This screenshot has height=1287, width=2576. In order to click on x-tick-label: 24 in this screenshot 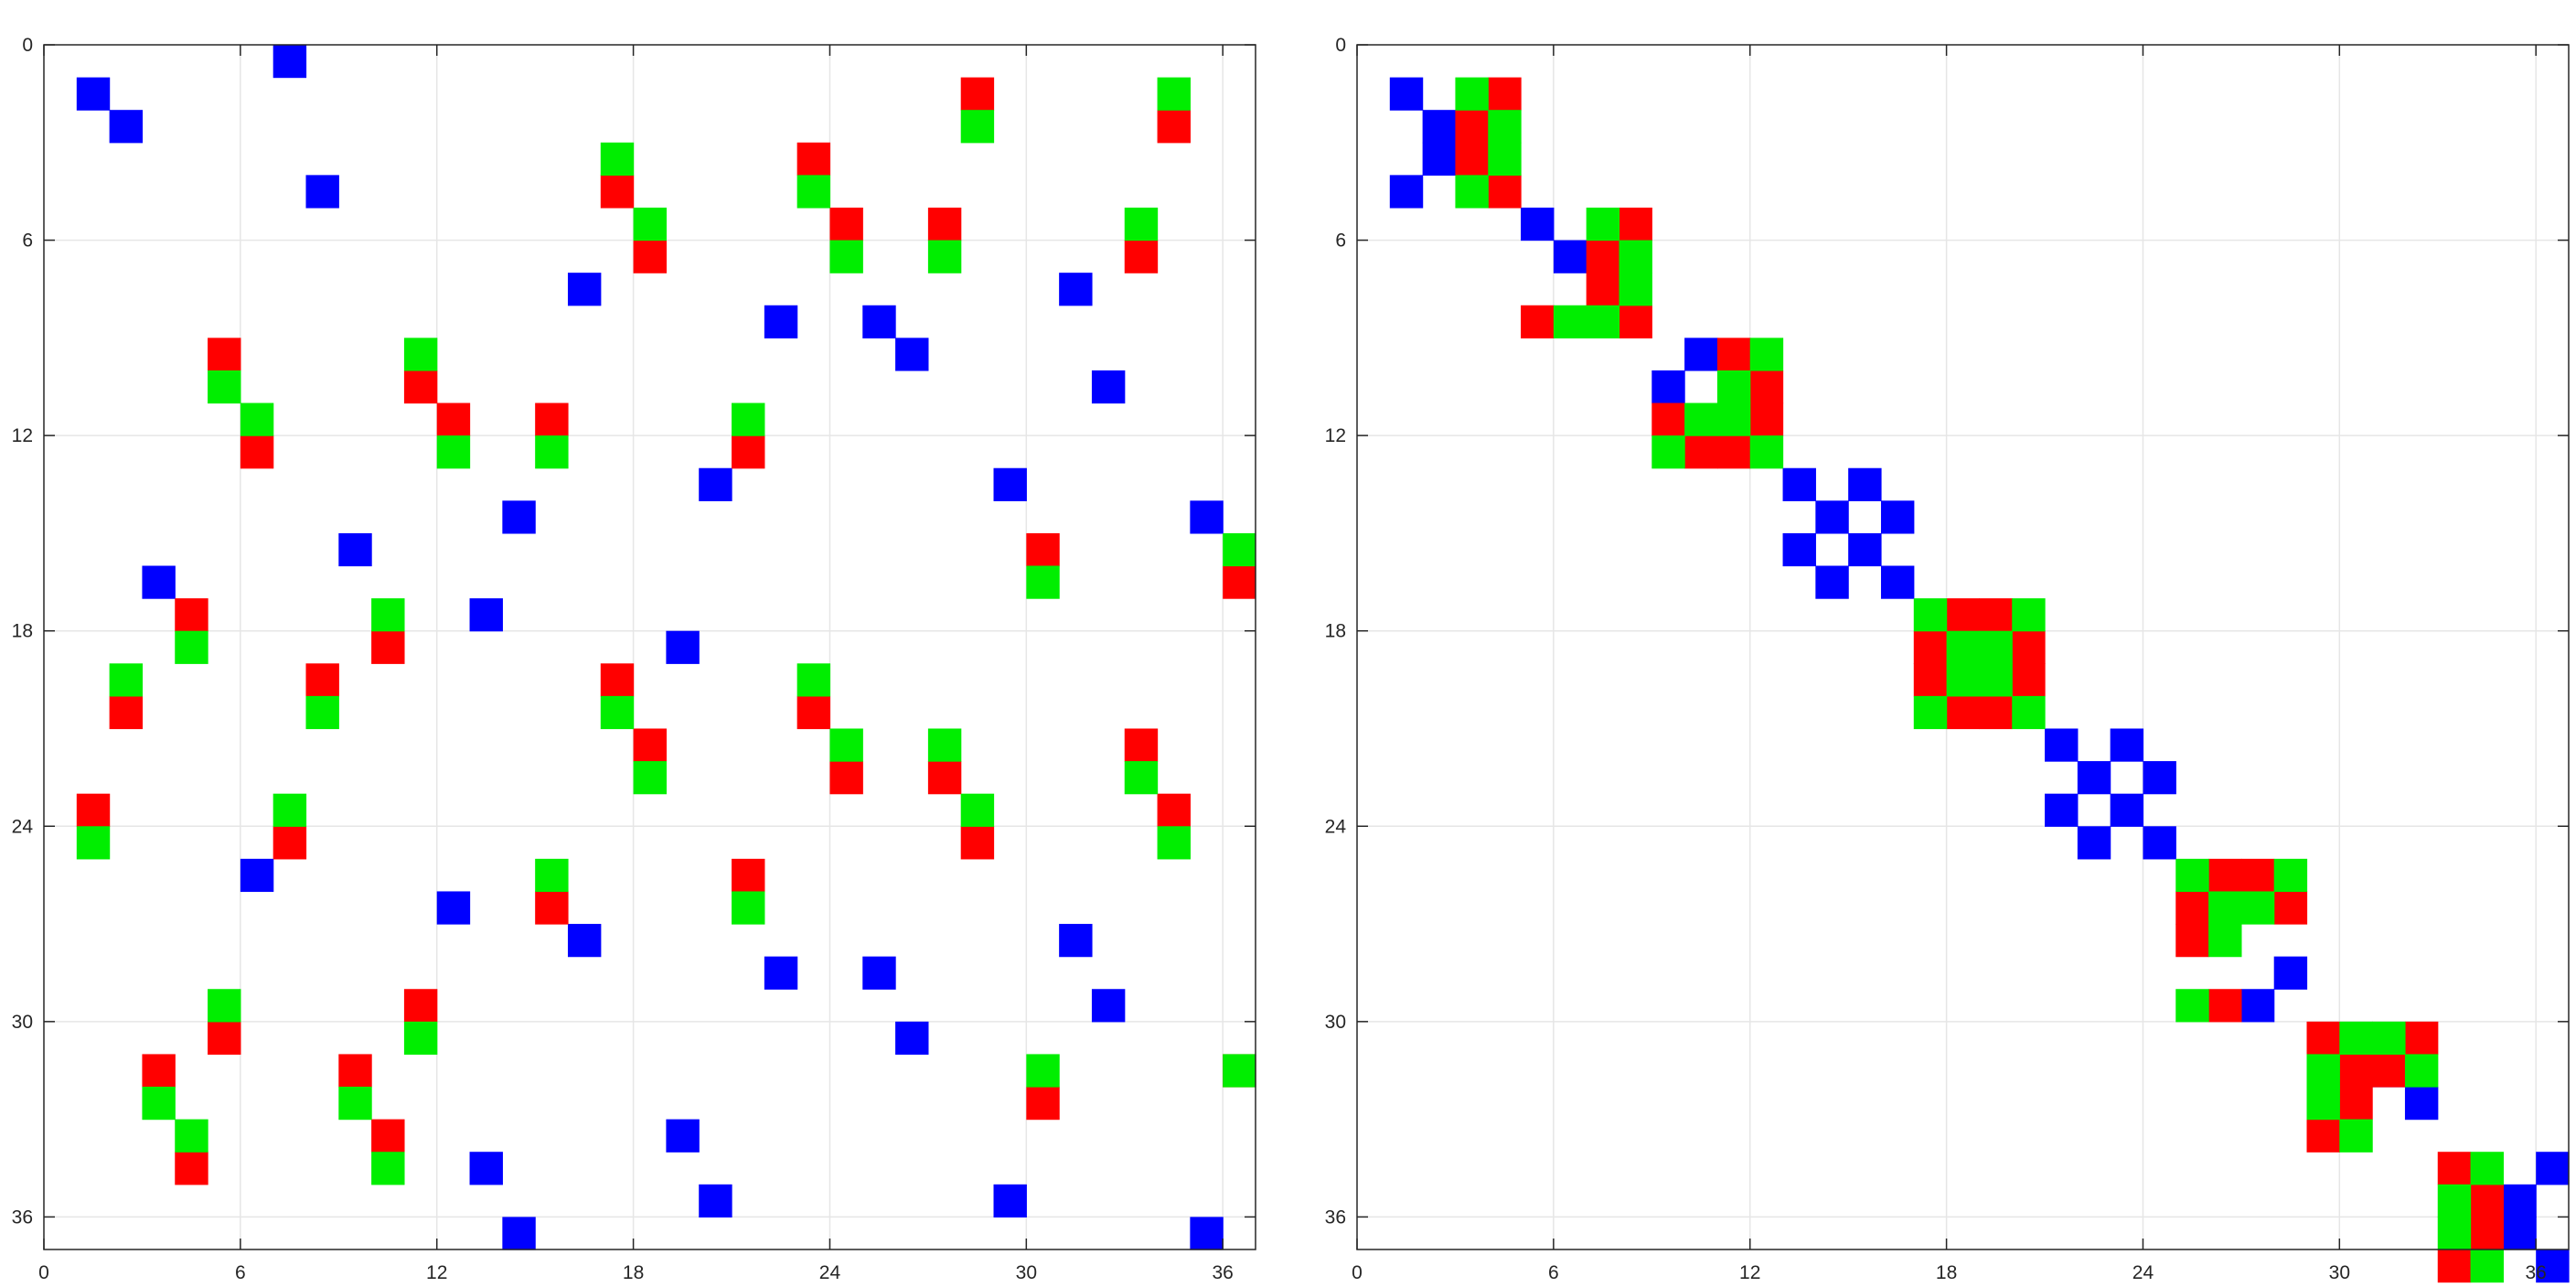, I will do `click(830, 1272)`.